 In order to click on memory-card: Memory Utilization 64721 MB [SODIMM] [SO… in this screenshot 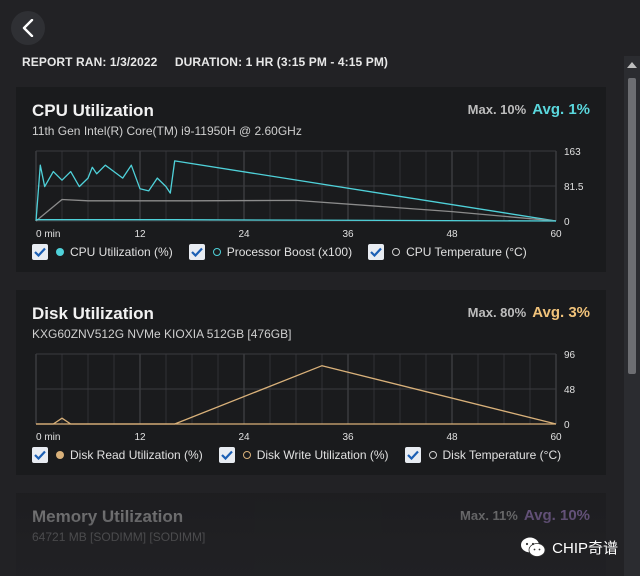, I will do `click(311, 534)`.